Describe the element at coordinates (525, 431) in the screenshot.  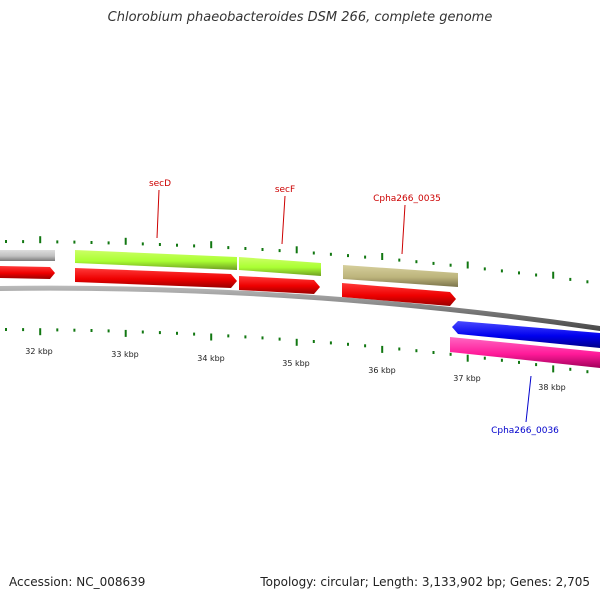
I see `gene-label-Cpha266_0036: Cpha266_0036` at that location.